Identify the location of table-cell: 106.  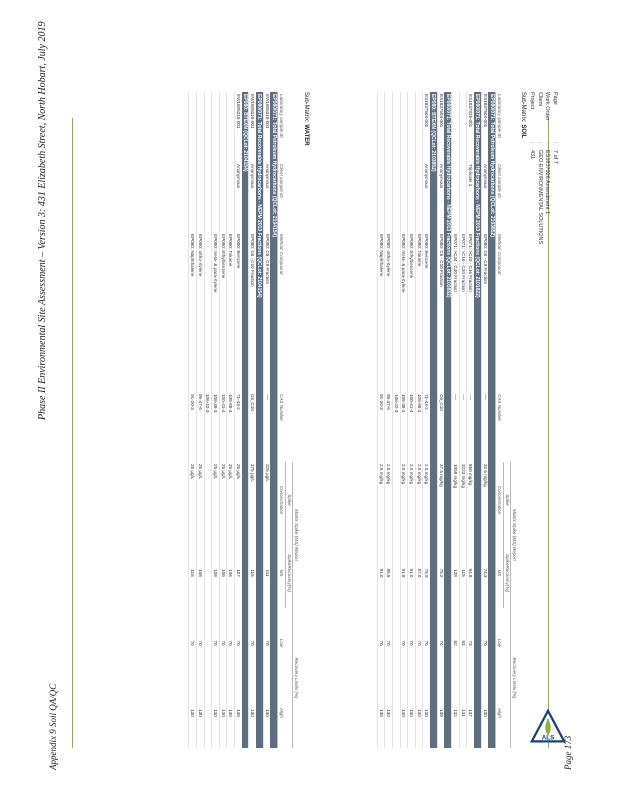
(230, 573).